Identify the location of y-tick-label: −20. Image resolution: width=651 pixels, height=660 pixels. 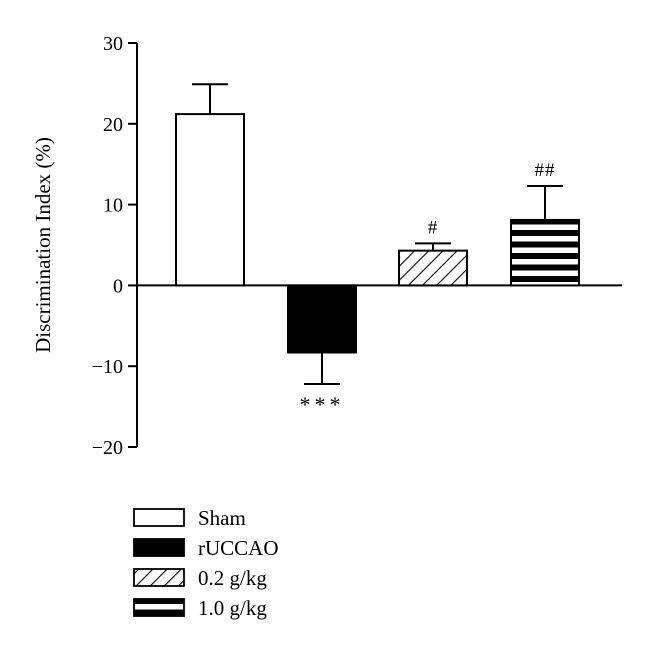
(107, 448).